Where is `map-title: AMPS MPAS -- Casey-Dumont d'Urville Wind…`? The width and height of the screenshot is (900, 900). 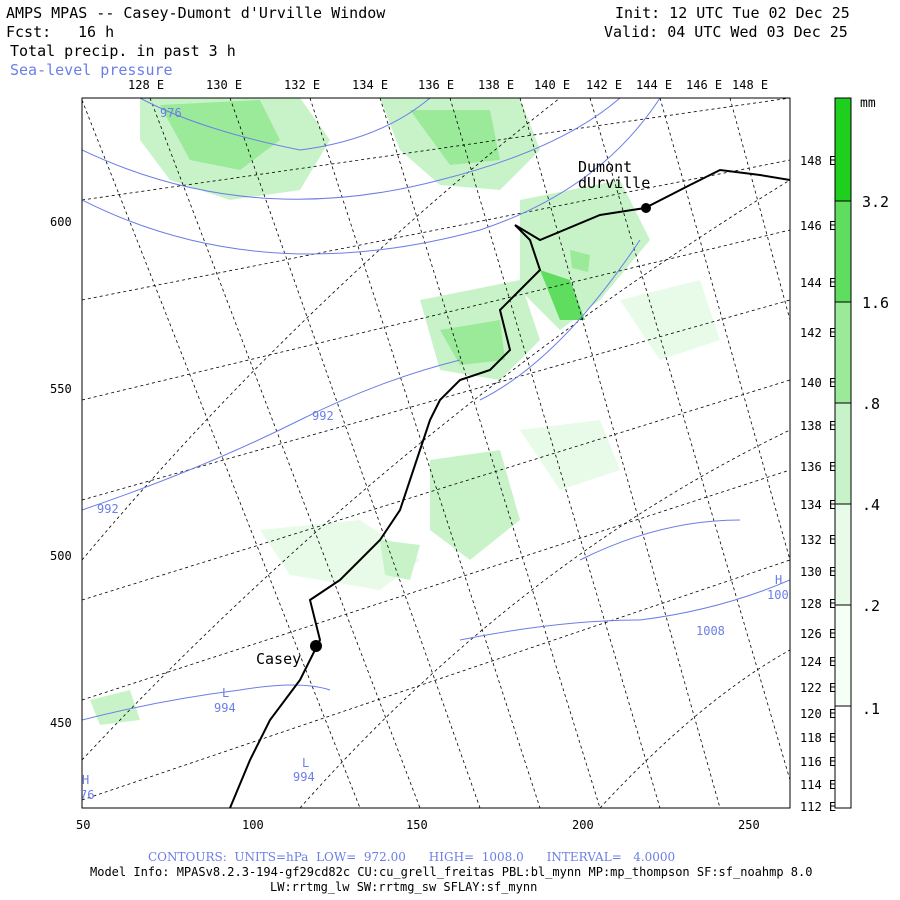
map-title: AMPS MPAS -- Casey-Dumont d'Urville Wind… is located at coordinates (196, 13).